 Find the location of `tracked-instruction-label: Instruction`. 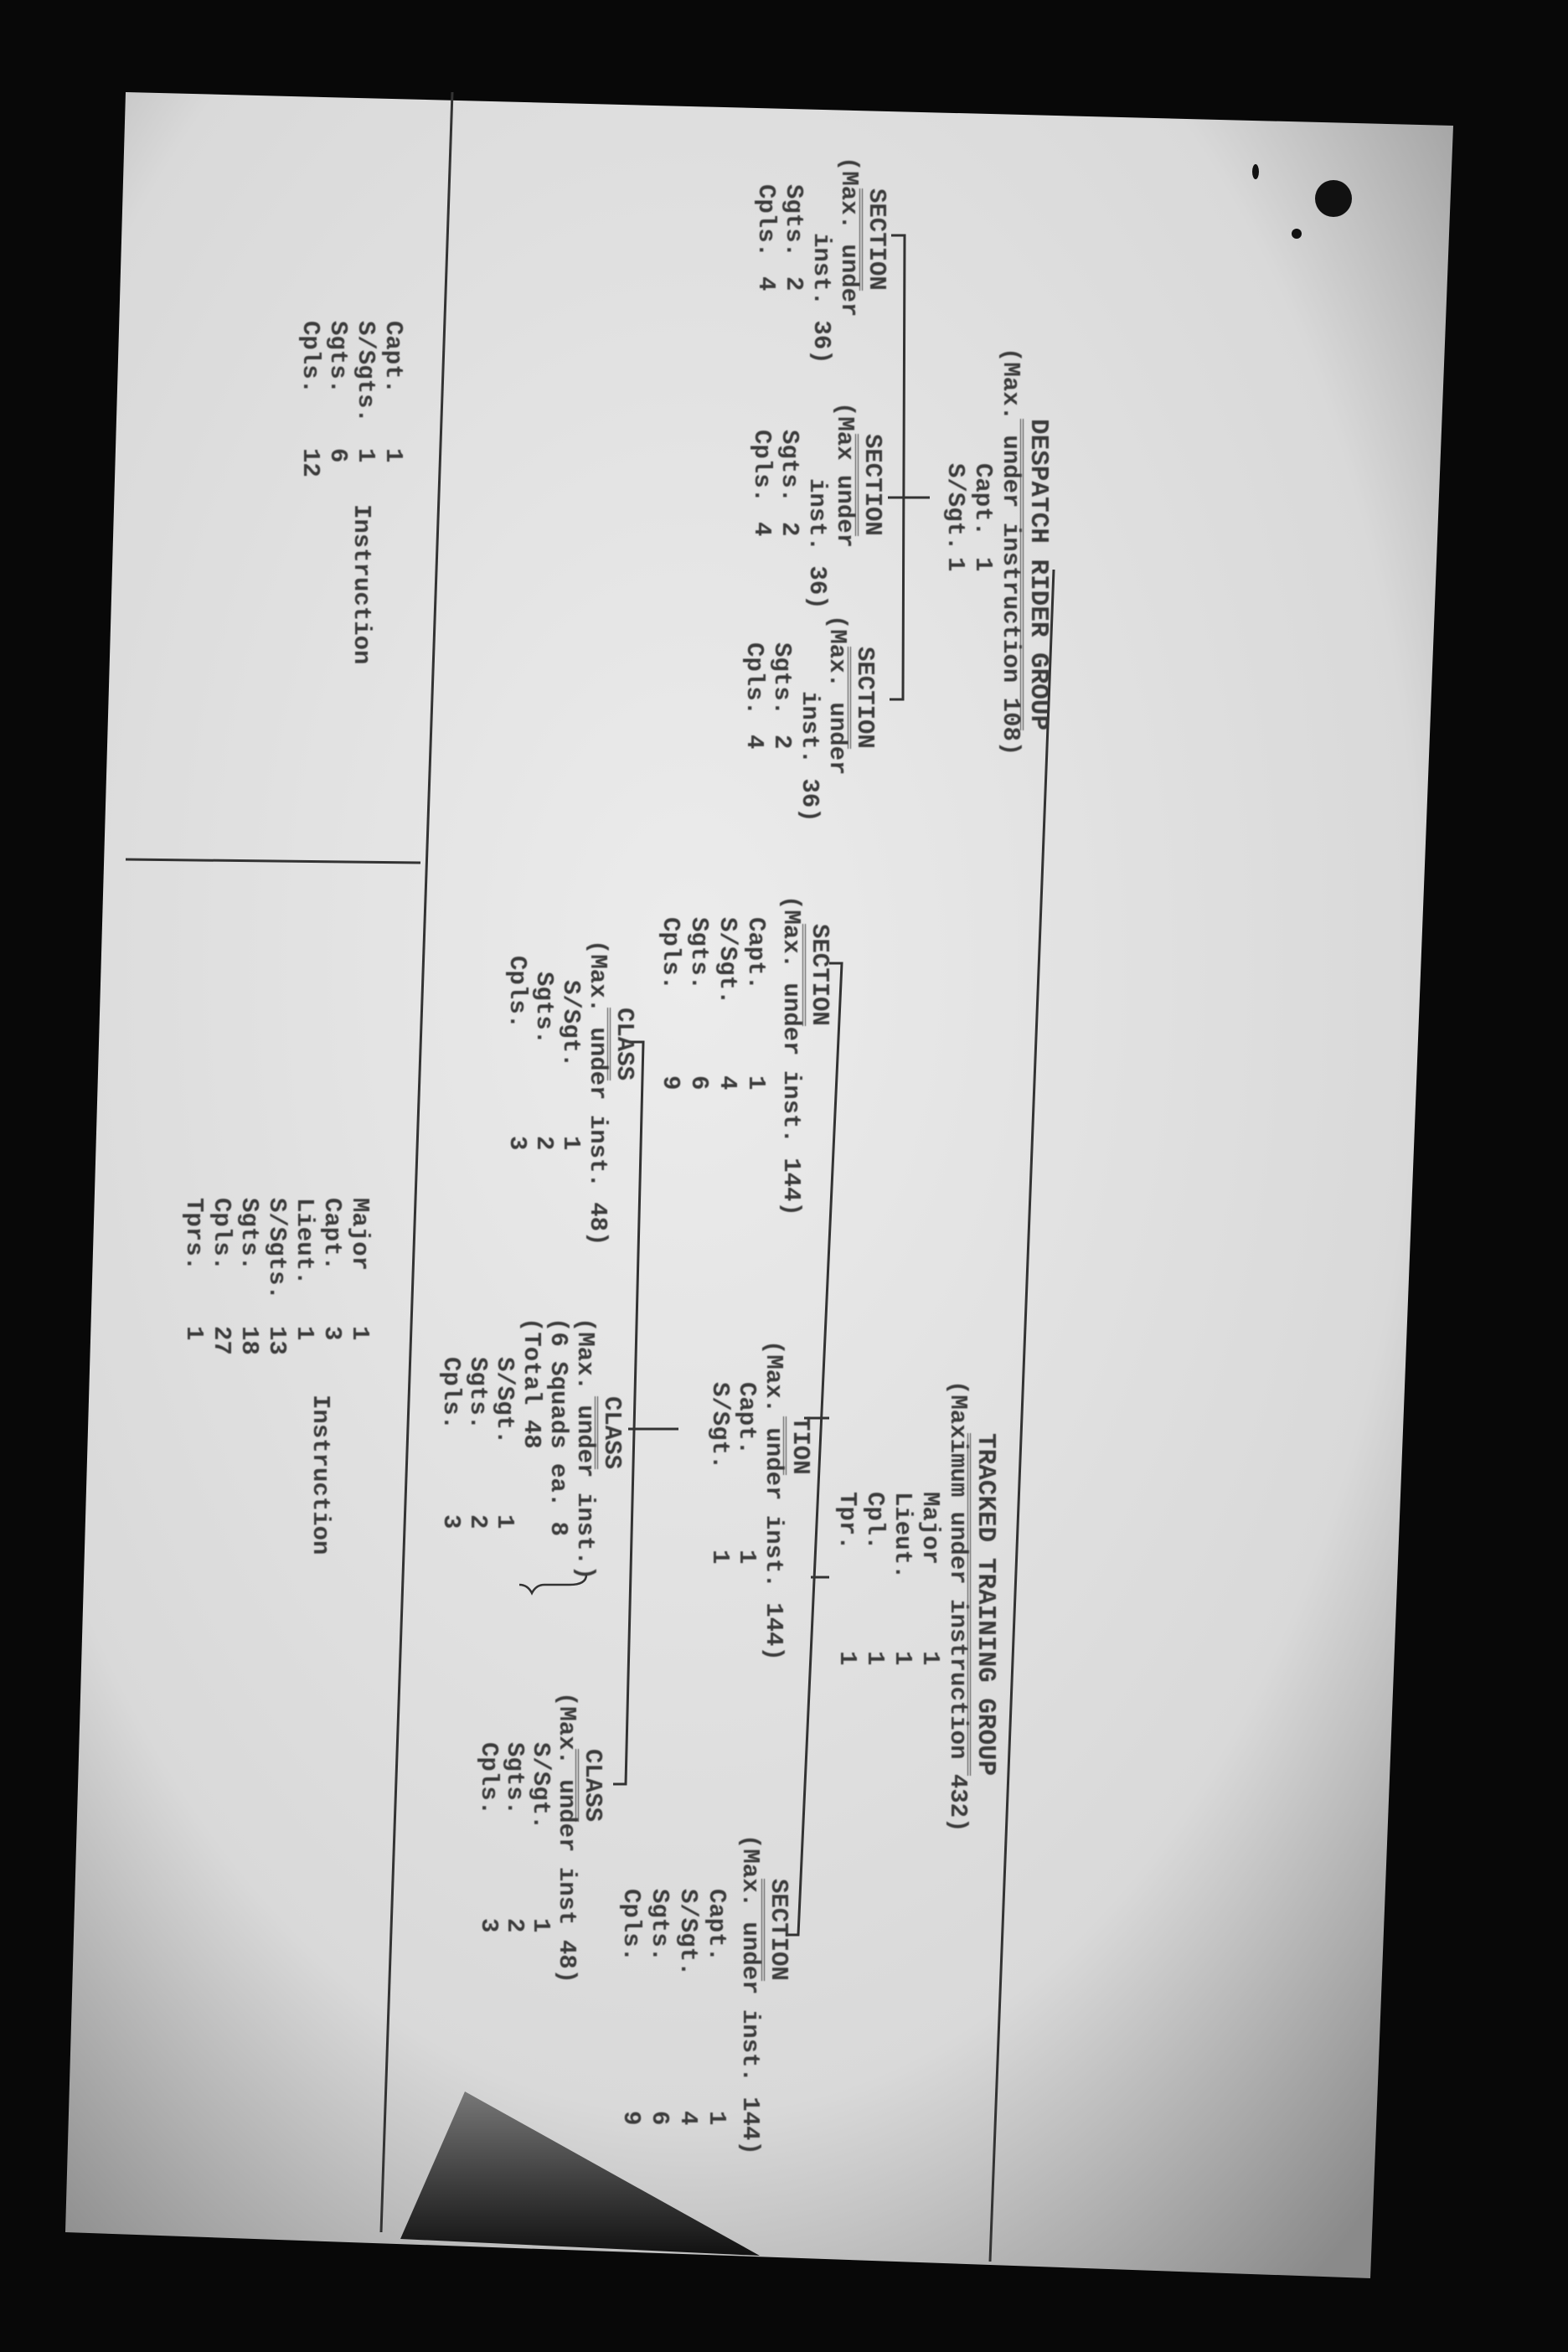

tracked-instruction-label: Instruction is located at coordinates (321, 1475).